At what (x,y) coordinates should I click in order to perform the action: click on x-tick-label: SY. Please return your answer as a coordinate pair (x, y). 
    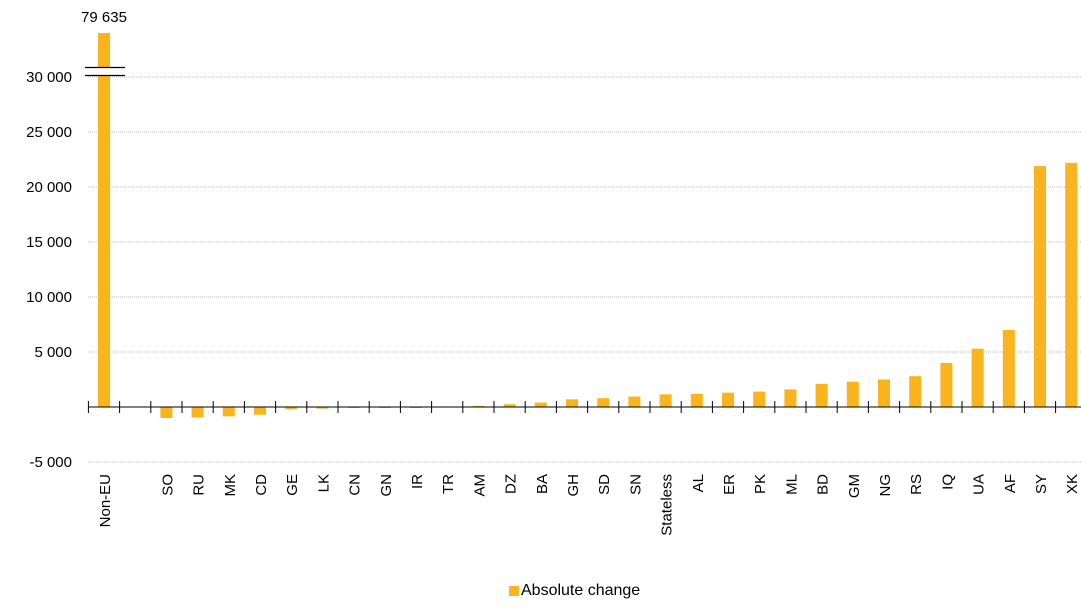
    Looking at the image, I should click on (1041, 484).